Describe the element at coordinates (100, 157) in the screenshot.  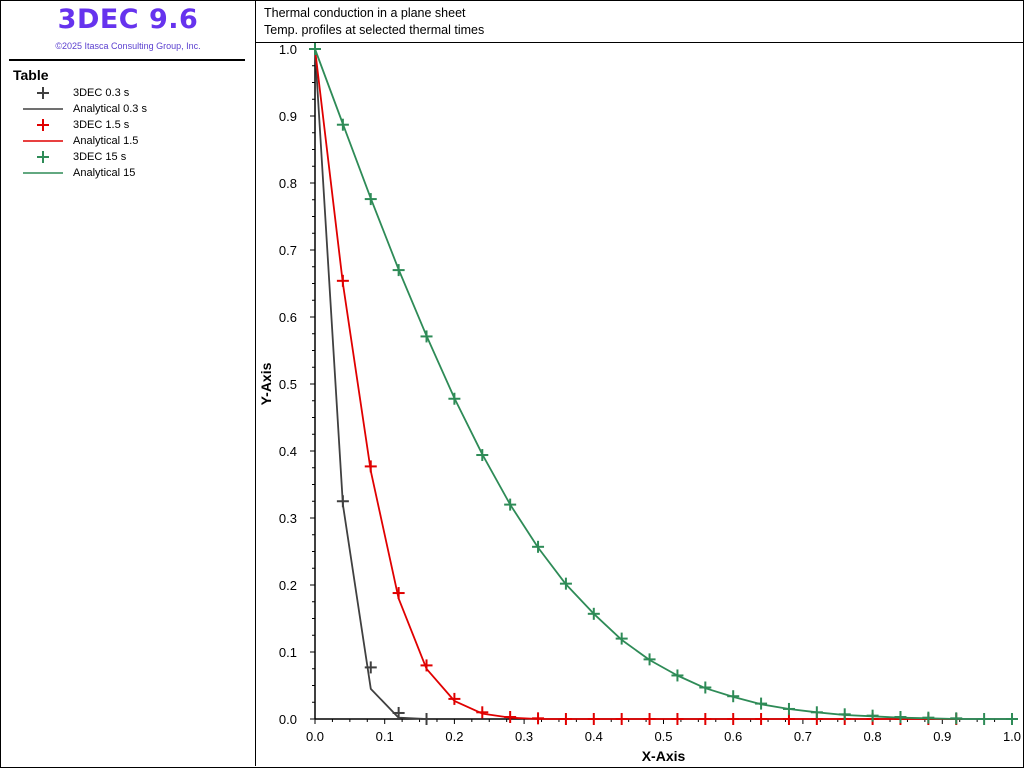
I see `legend-item-label: 3DEC 15 s` at that location.